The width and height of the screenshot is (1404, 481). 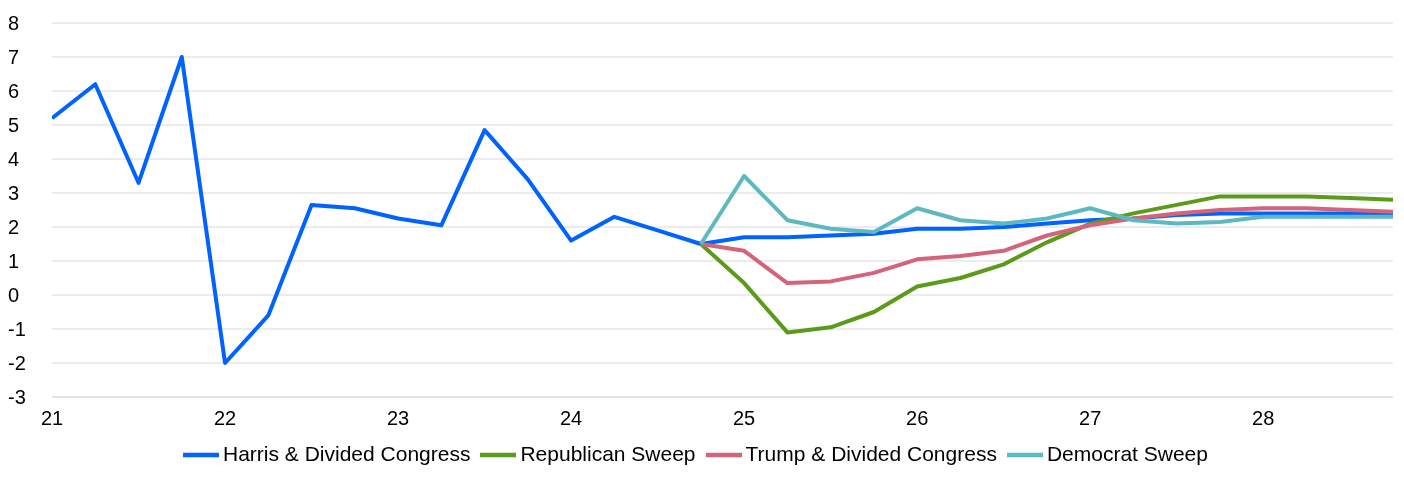 I want to click on legend-label: Trump & Divided Congress, so click(x=871, y=453).